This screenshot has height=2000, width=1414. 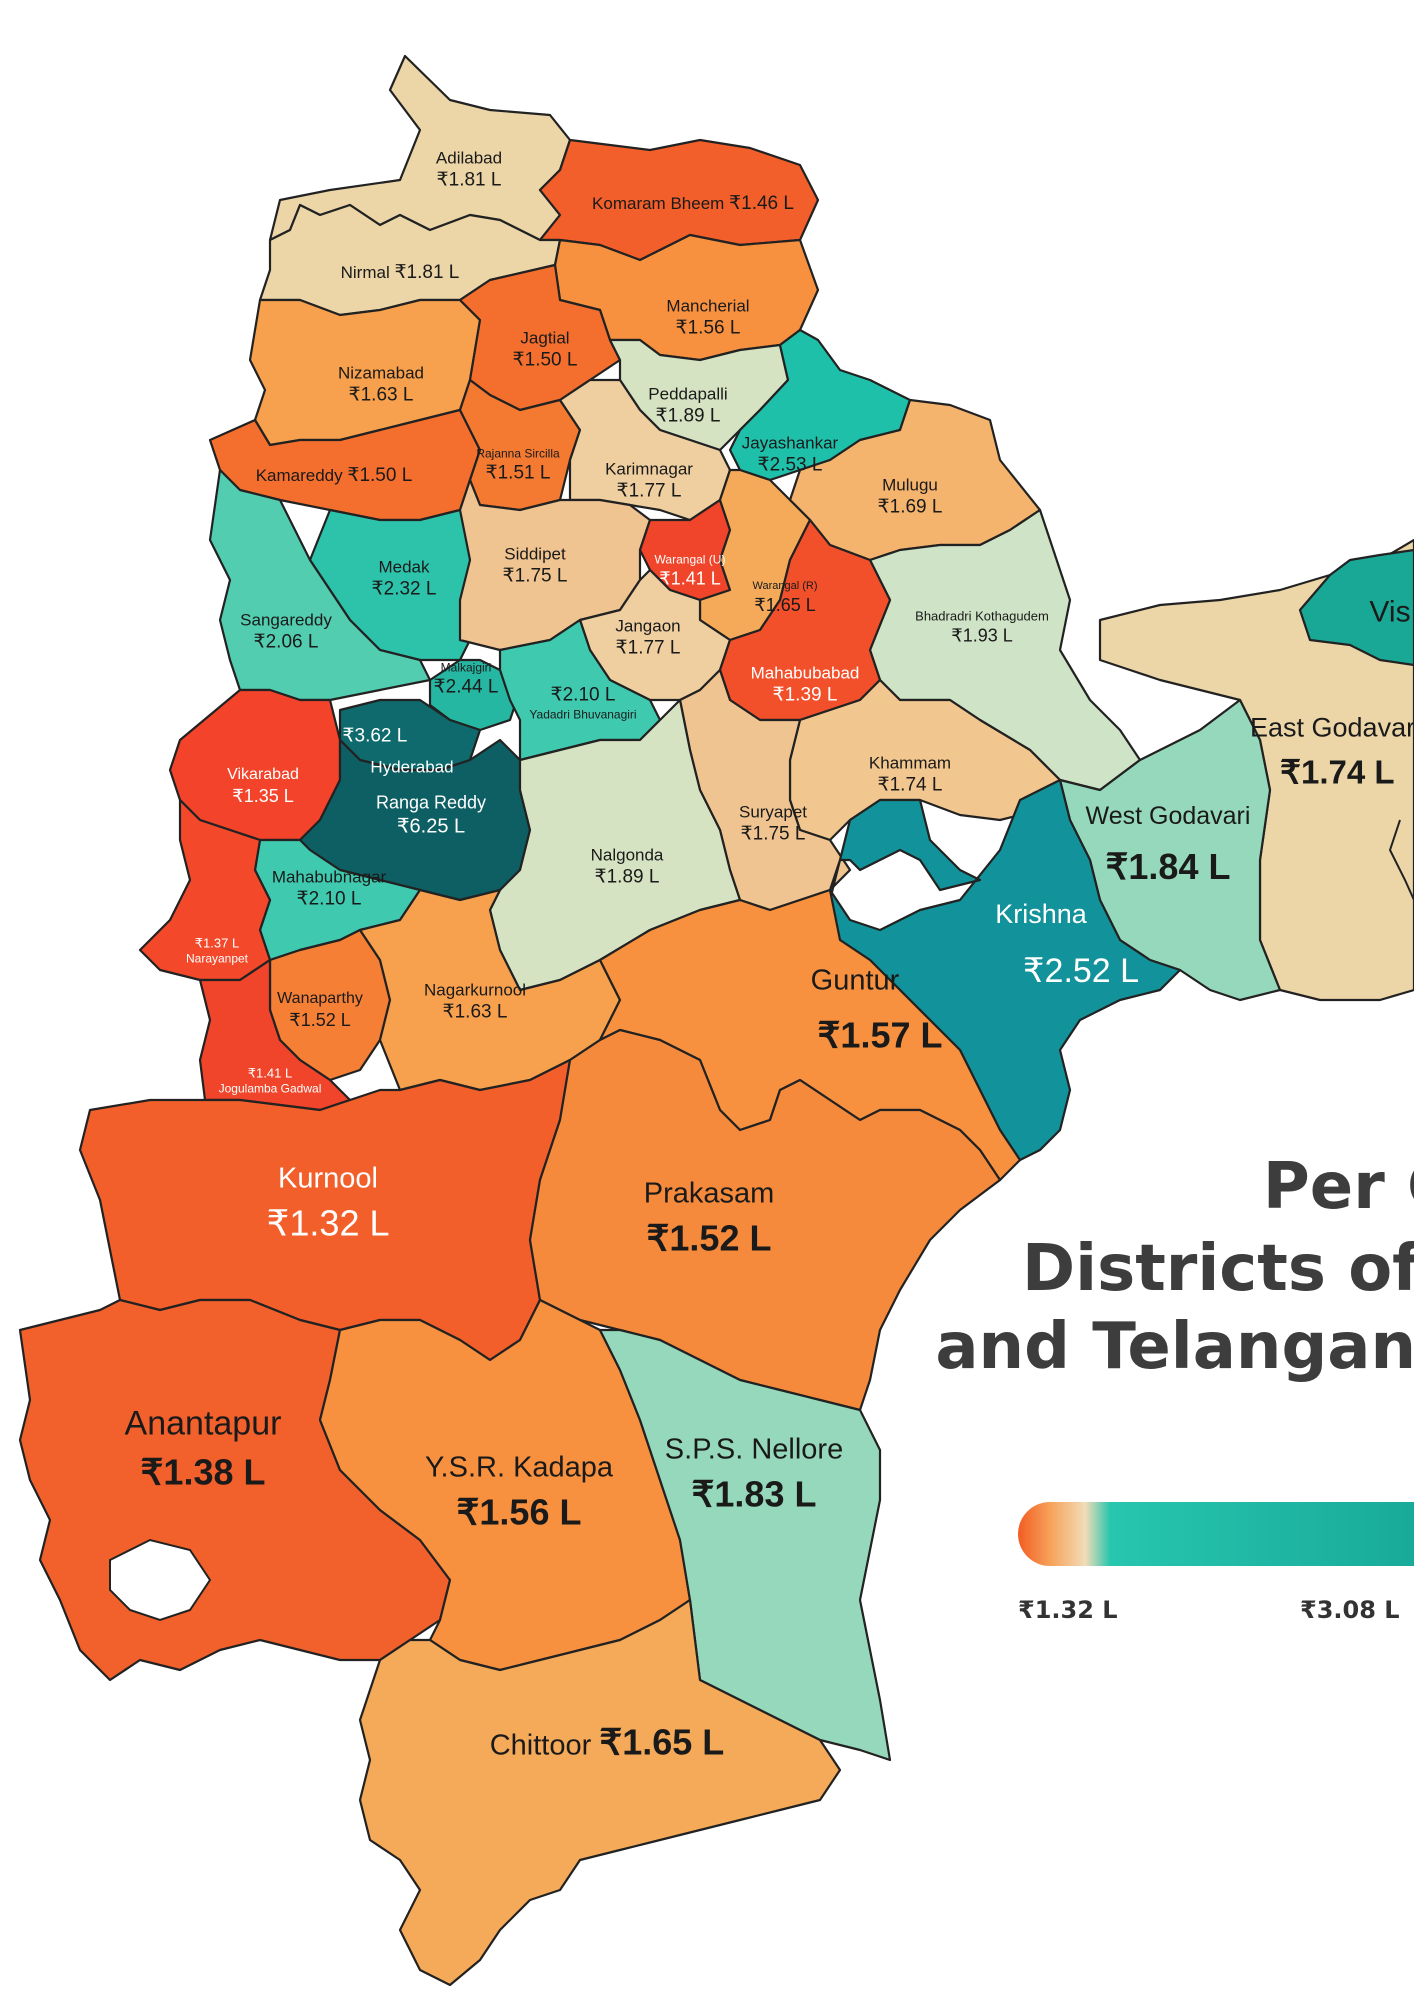 I want to click on title-line-2: Districts of, so click(x=1218, y=1269).